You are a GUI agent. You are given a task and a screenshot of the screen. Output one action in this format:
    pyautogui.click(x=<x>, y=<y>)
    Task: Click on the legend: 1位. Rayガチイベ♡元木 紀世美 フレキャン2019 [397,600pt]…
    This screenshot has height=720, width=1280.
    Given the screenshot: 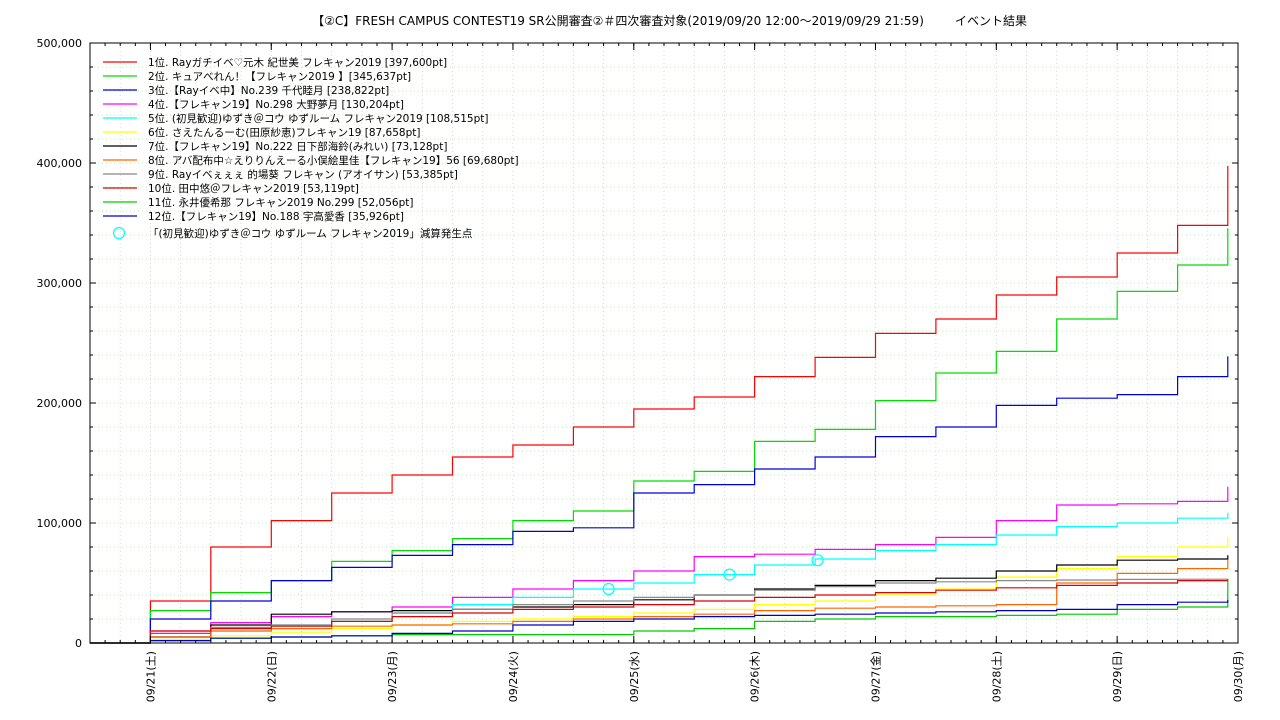 What is the action you would take?
    pyautogui.click(x=311, y=148)
    